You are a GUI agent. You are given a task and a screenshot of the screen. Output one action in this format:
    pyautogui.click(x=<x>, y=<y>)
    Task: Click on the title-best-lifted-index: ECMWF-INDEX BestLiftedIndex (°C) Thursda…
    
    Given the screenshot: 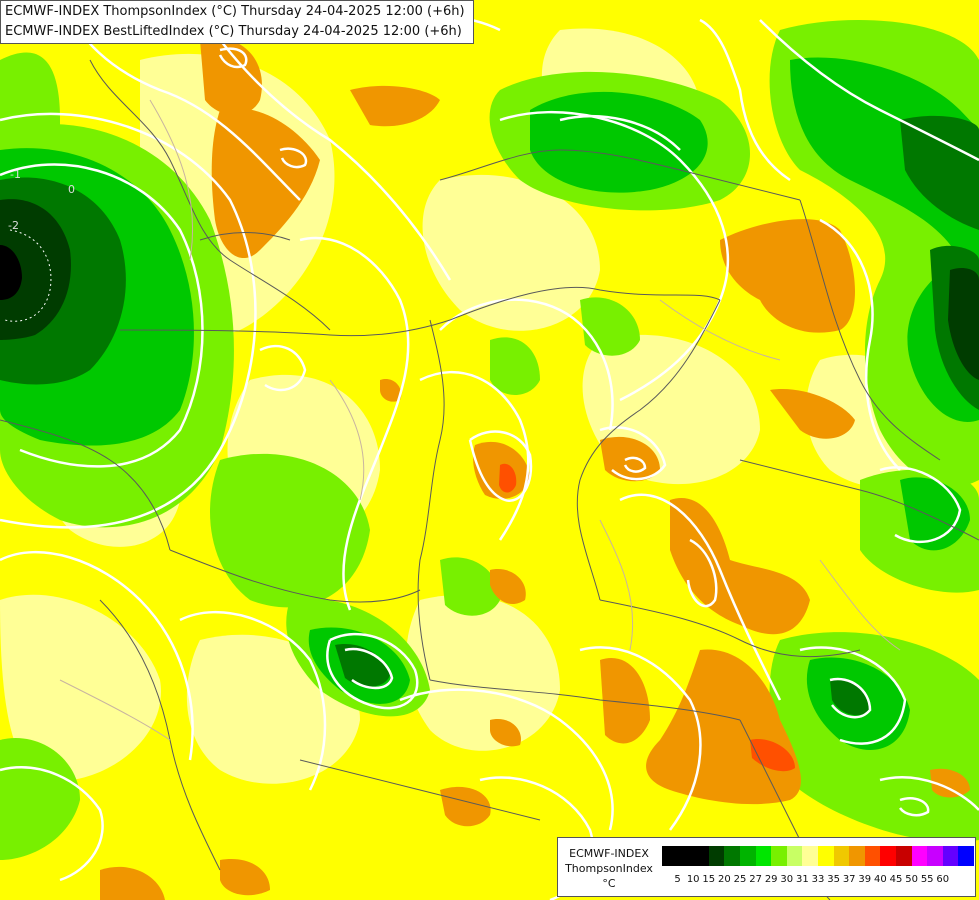 What is the action you would take?
    pyautogui.click(x=233, y=31)
    